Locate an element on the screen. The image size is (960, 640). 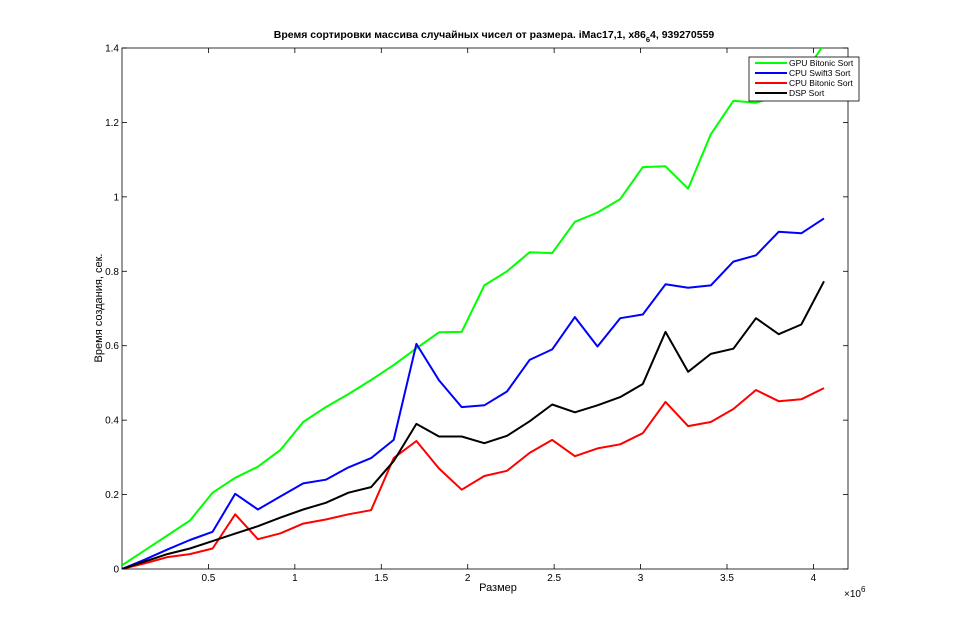
y-tick-label: 0.6 is located at coordinates (112, 346).